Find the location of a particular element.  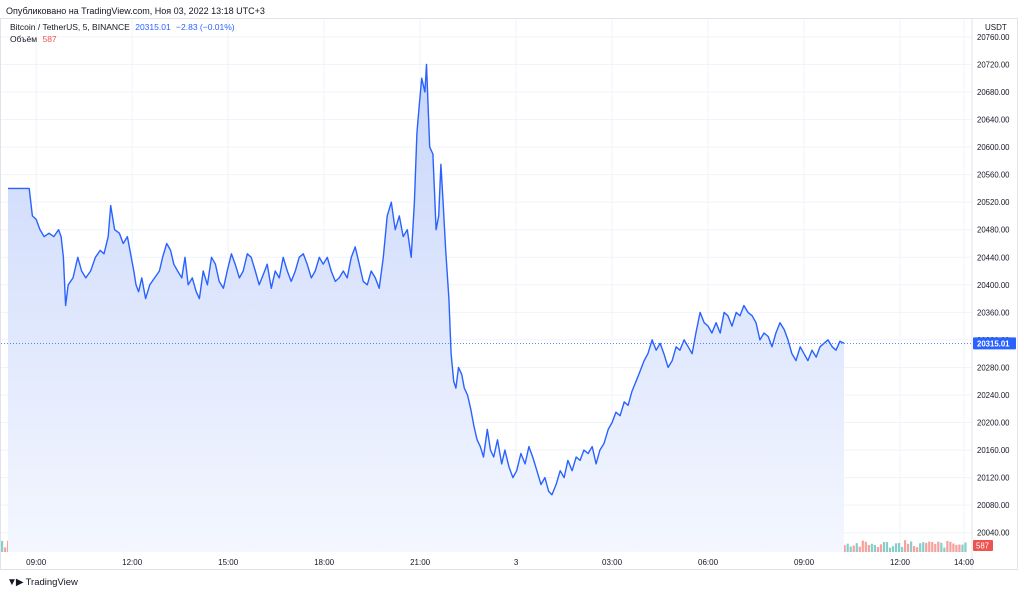

last-volume-tag-text: 587 is located at coordinates (982, 546).